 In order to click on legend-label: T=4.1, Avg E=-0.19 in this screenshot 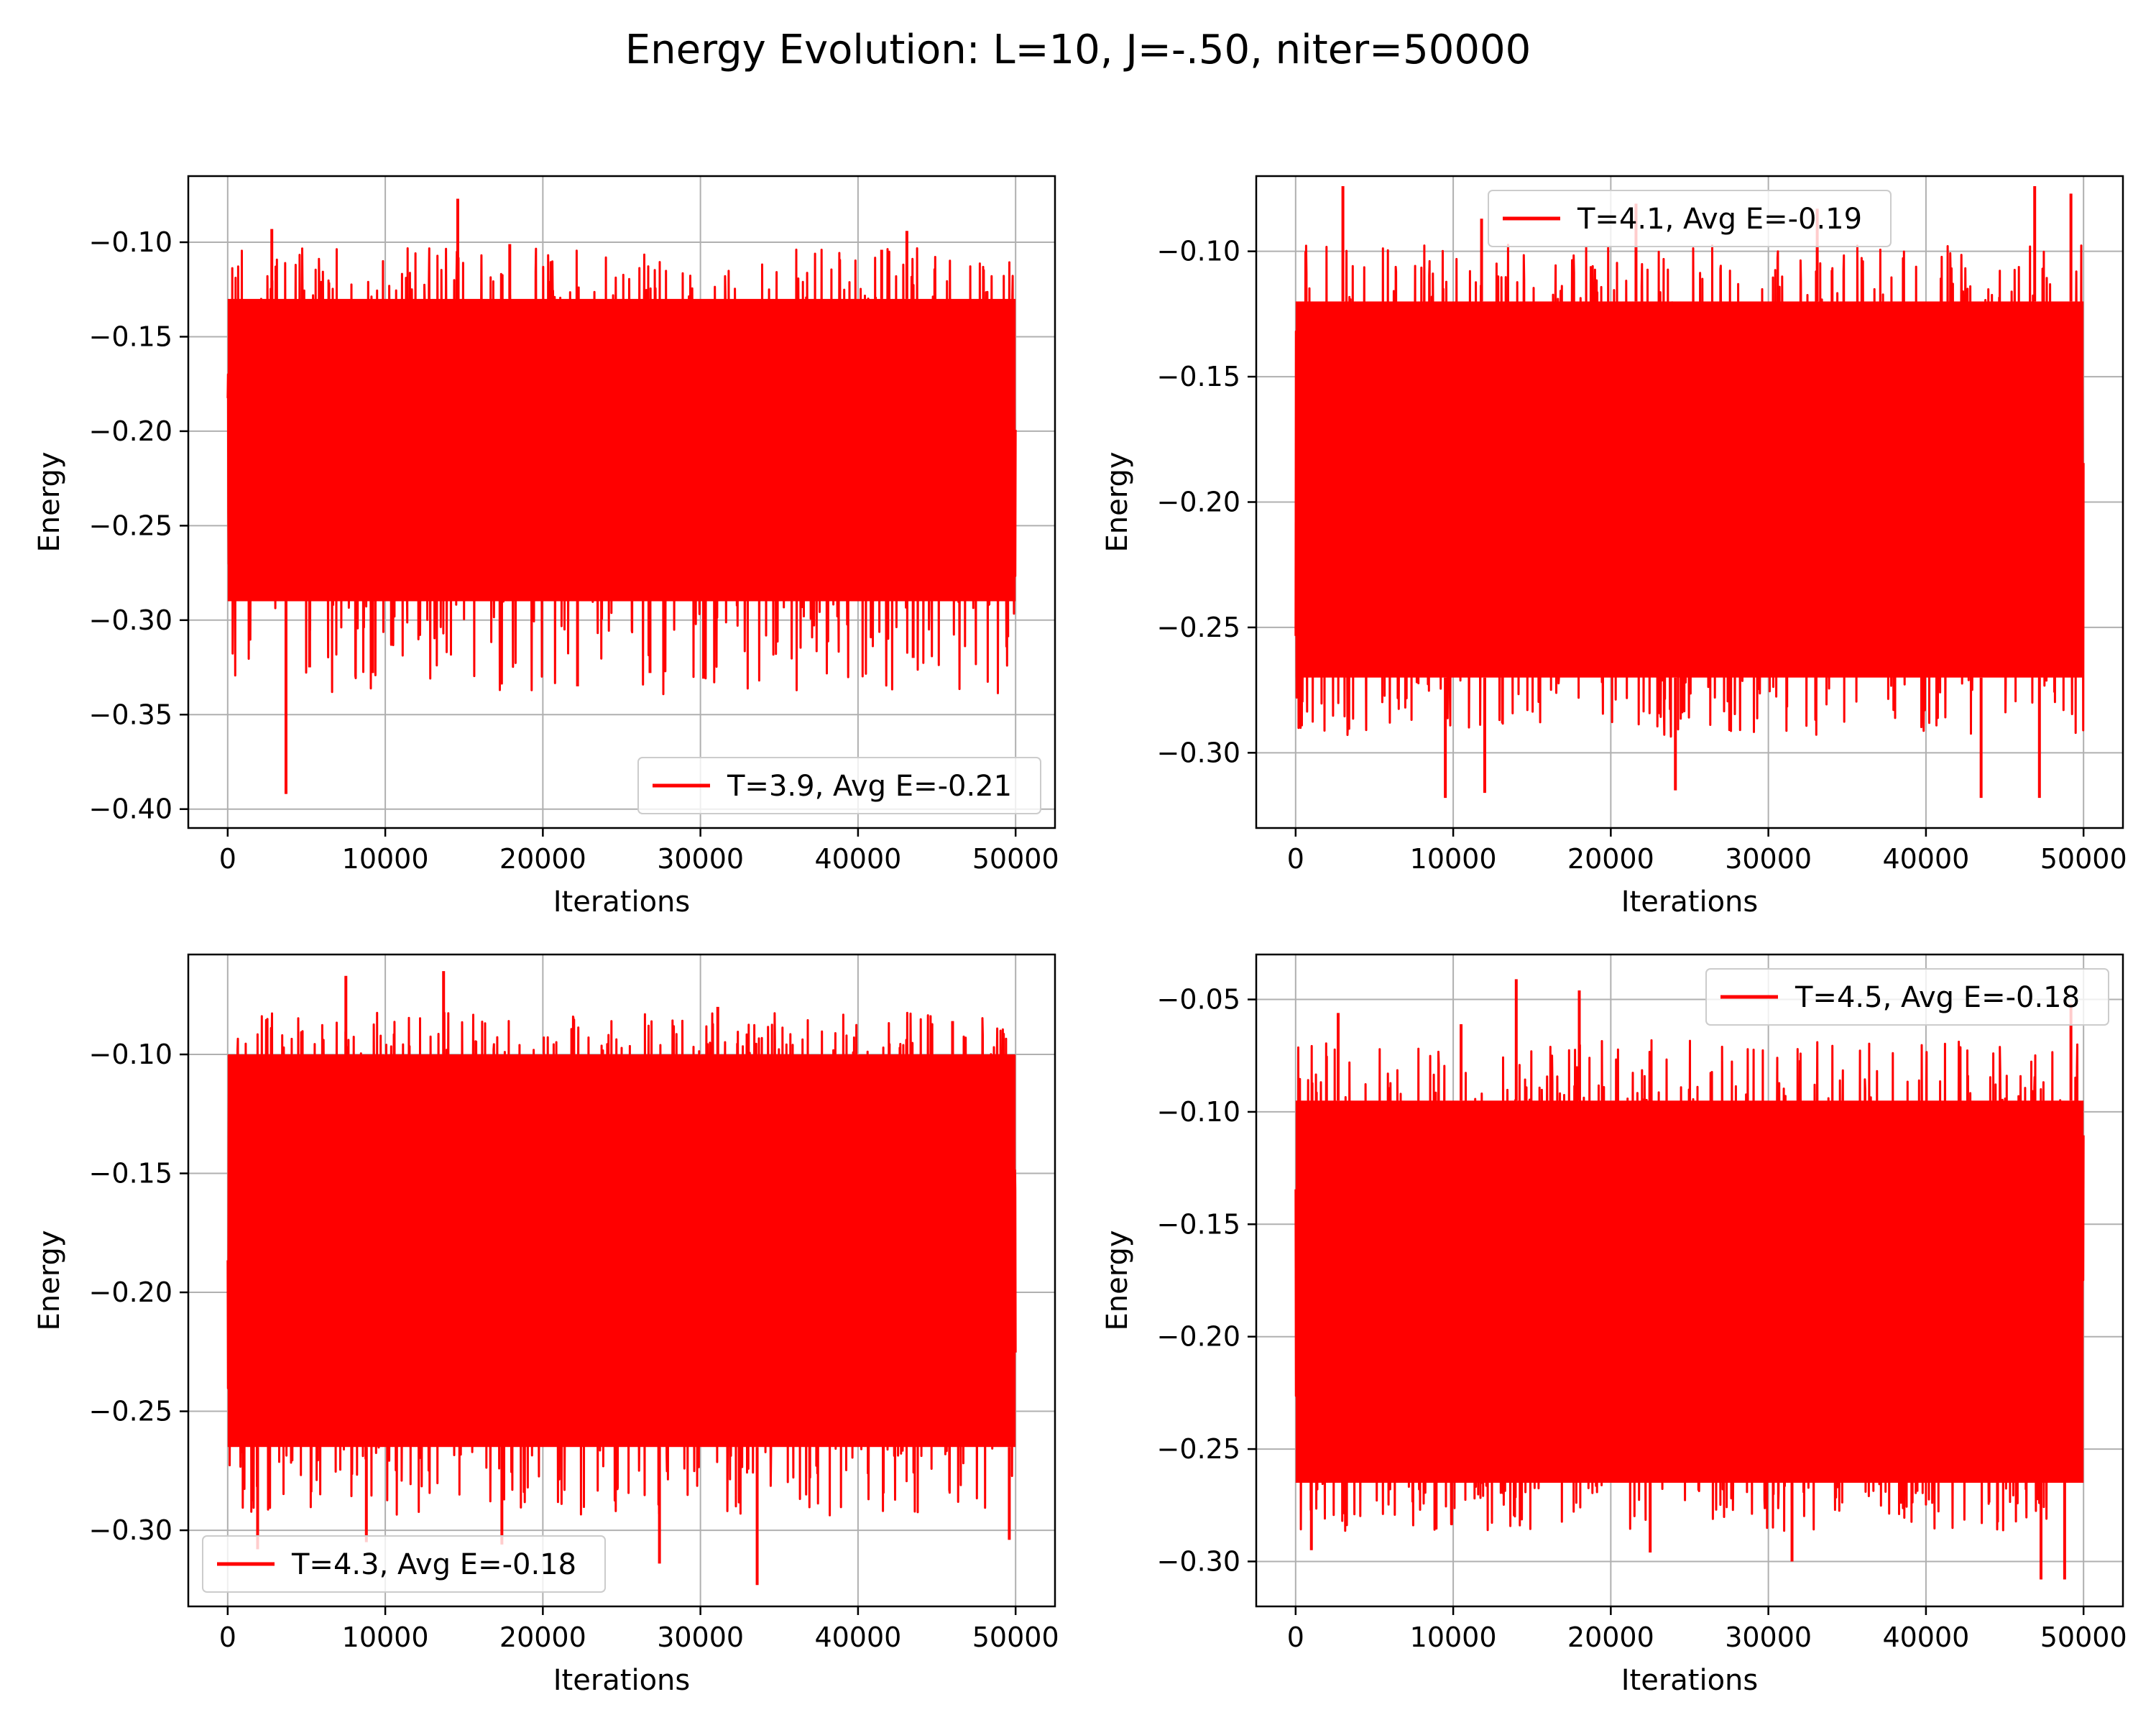, I will do `click(1719, 219)`.